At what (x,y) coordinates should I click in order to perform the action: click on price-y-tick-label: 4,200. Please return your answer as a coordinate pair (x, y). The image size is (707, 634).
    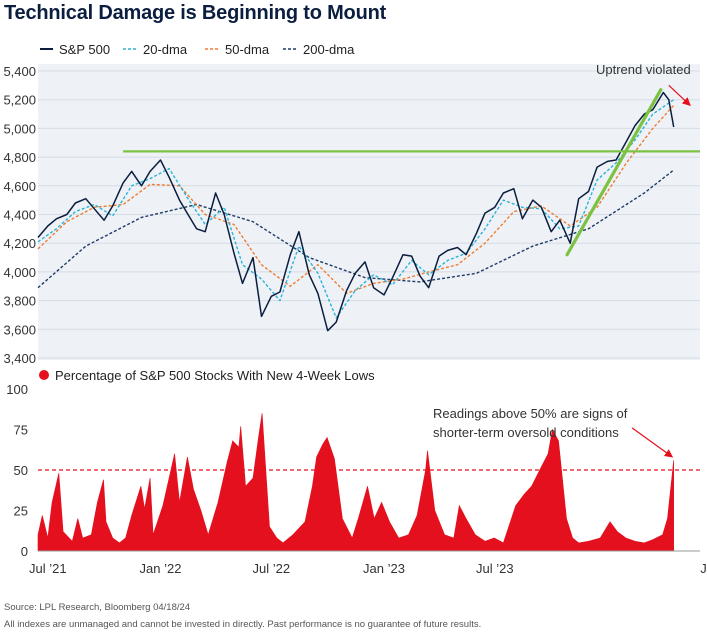
    Looking at the image, I should click on (19, 243).